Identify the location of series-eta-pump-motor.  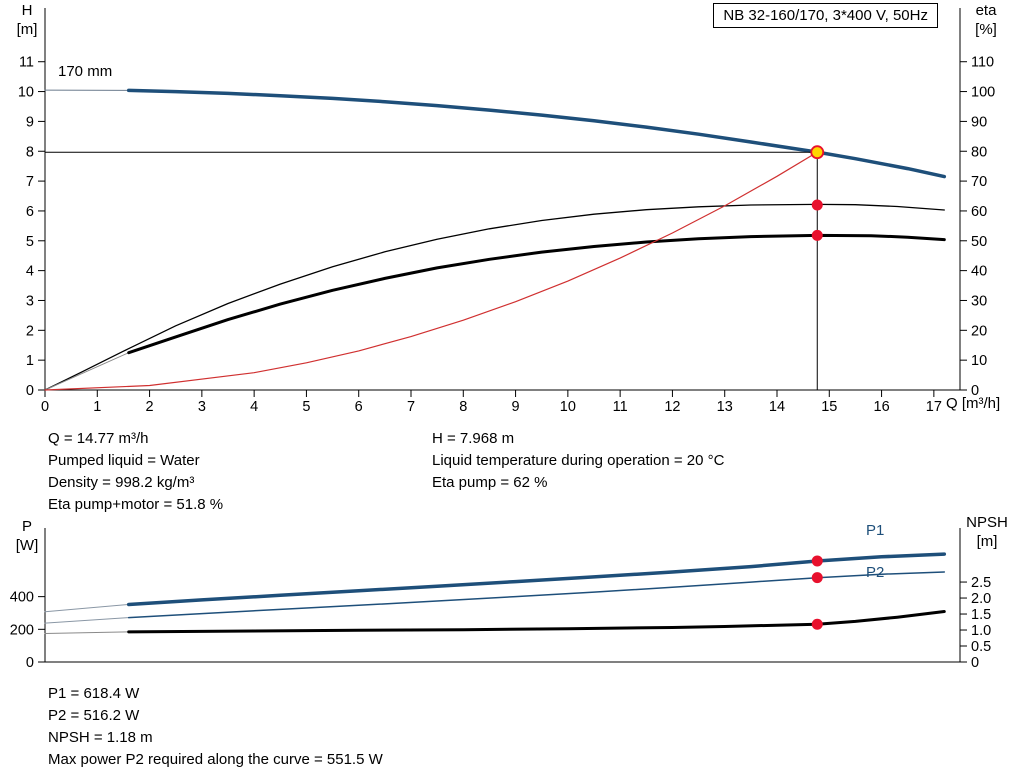
(536, 294).